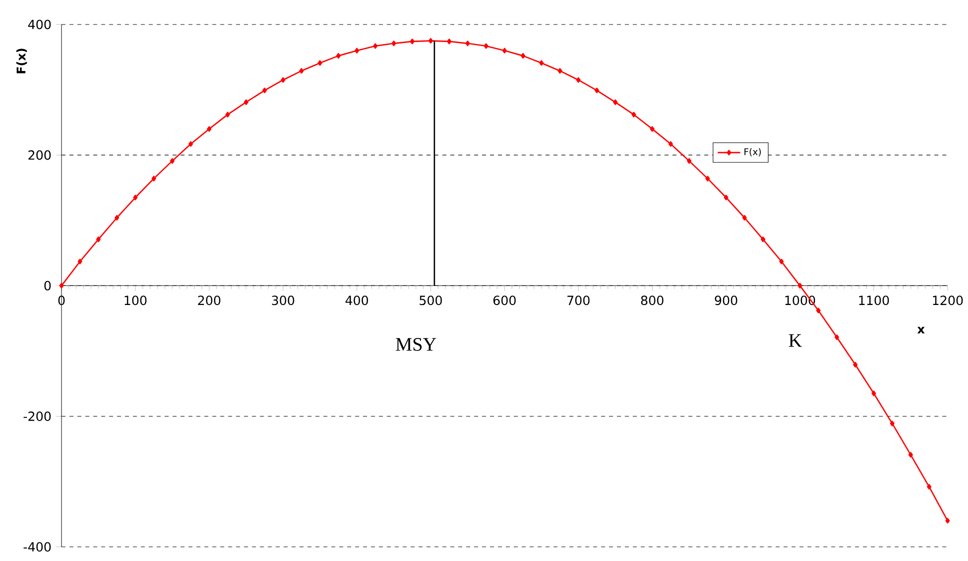 The height and width of the screenshot is (561, 968). What do you see at coordinates (921, 330) in the screenshot?
I see `x-axis-title: x` at bounding box center [921, 330].